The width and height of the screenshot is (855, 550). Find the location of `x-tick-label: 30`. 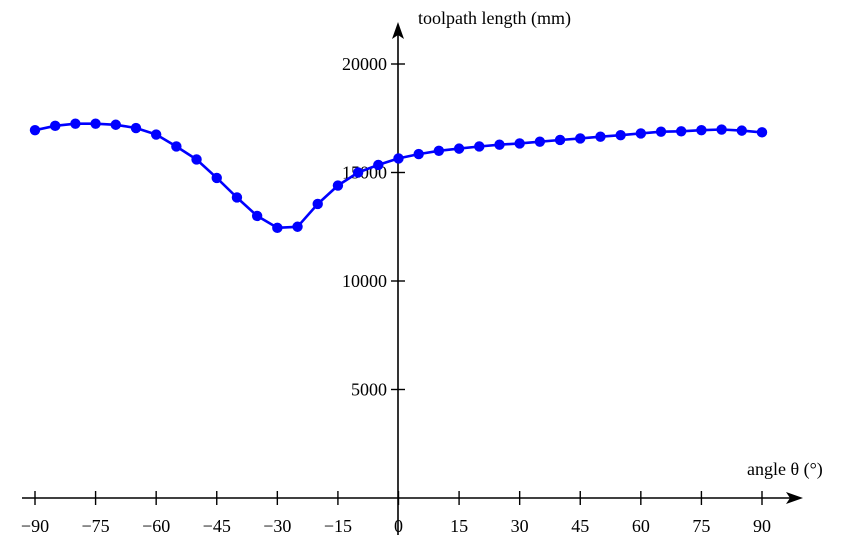

x-tick-label: 30 is located at coordinates (520, 526).